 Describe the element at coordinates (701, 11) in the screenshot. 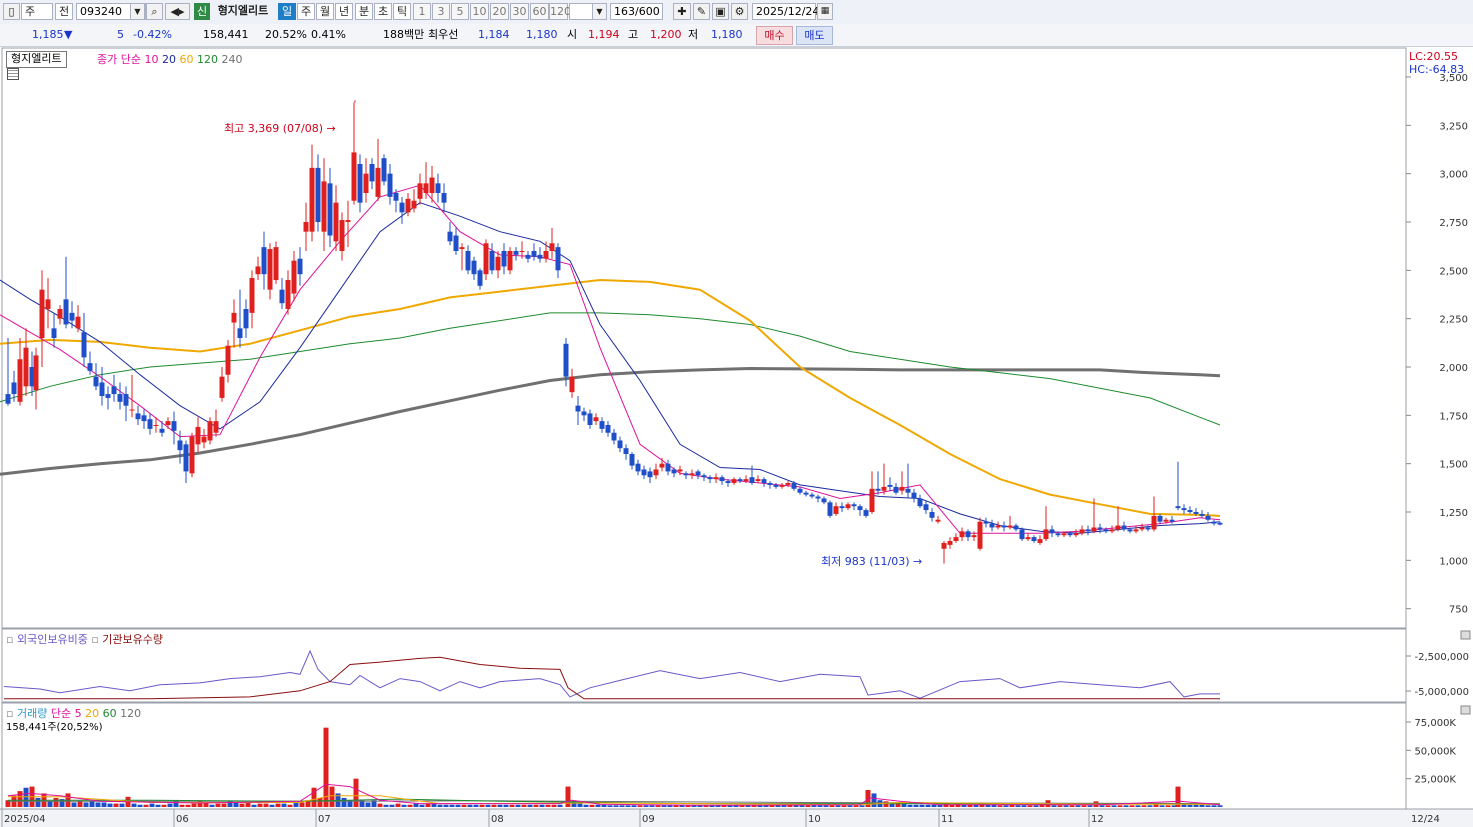

I see `draw-tool-icon: ✎` at that location.